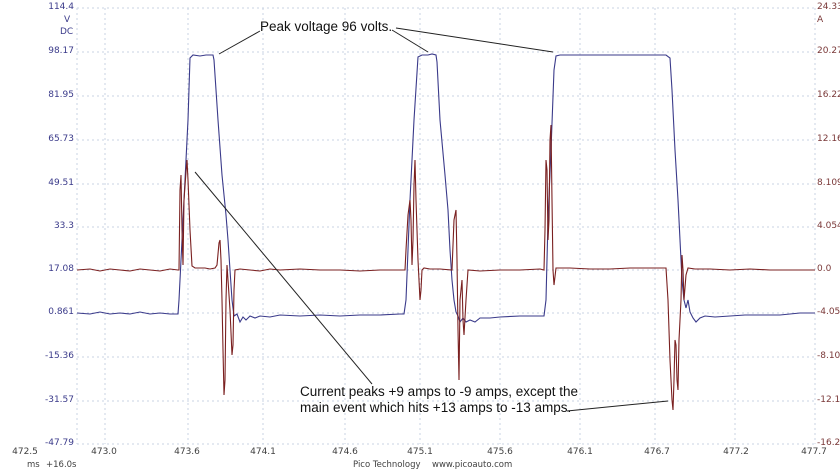 Image resolution: width=840 pixels, height=472 pixels. What do you see at coordinates (59, 400) in the screenshot?
I see `left-tick: -31.57` at bounding box center [59, 400].